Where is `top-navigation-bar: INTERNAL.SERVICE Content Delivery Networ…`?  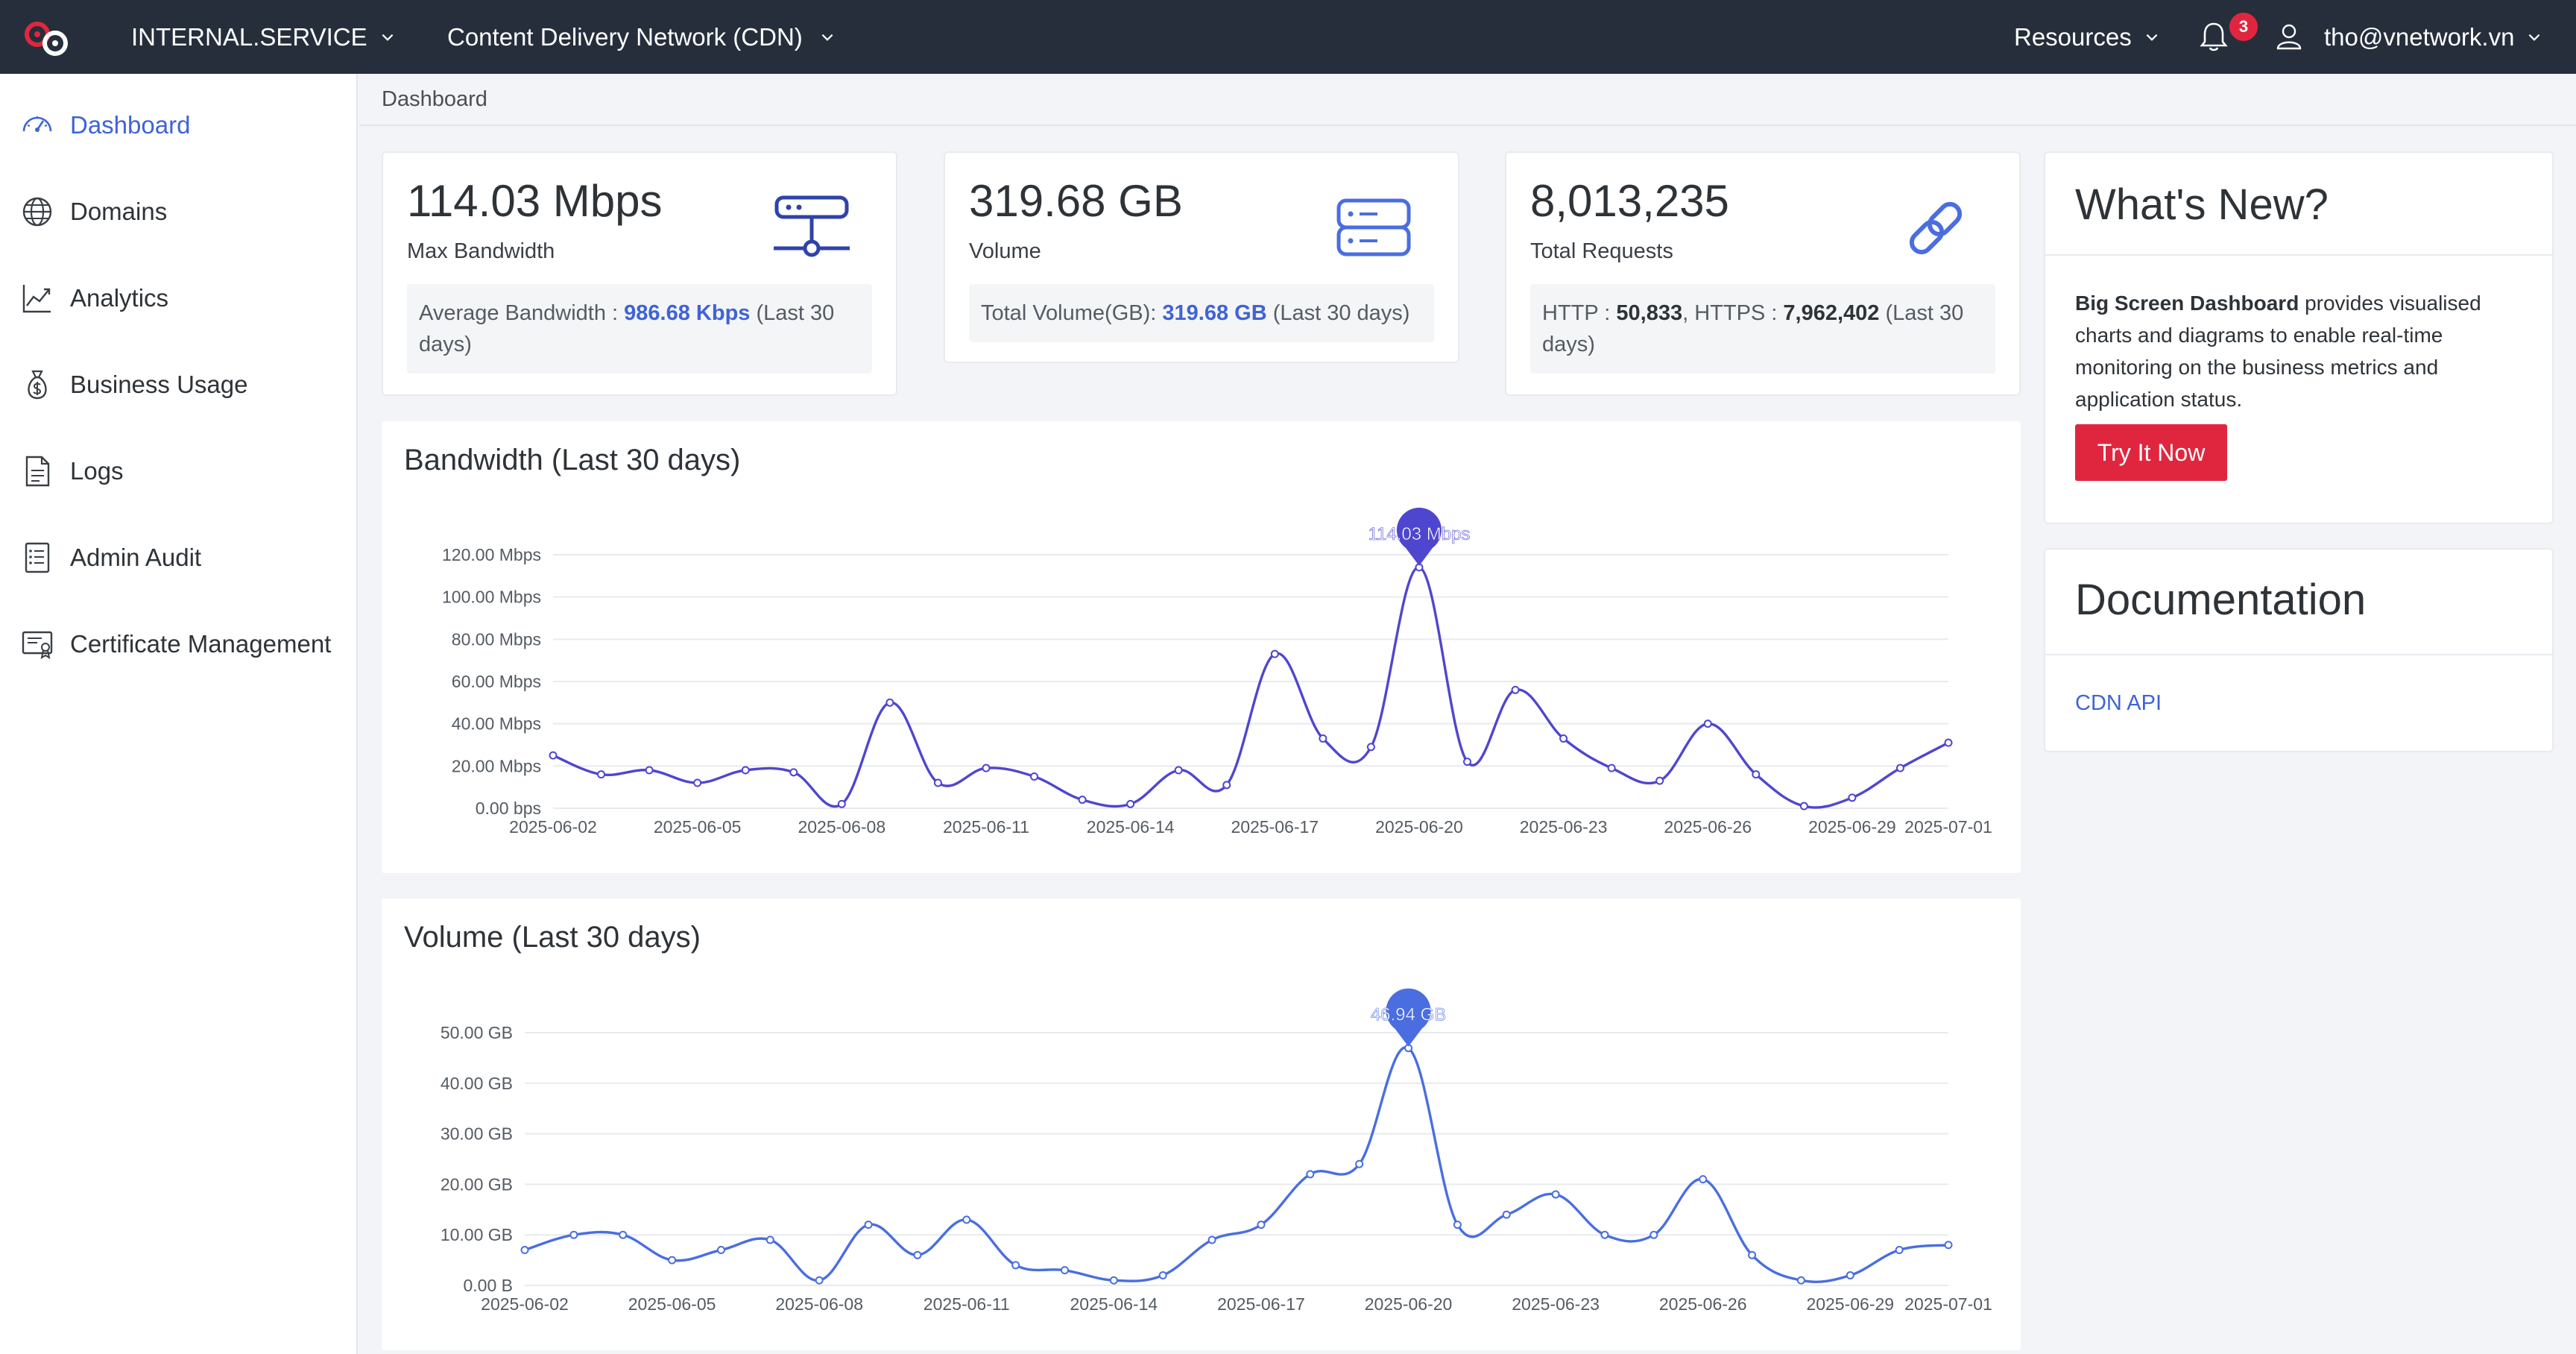 top-navigation-bar: INTERNAL.SERVICE Content Delivery Networ… is located at coordinates (1288, 37).